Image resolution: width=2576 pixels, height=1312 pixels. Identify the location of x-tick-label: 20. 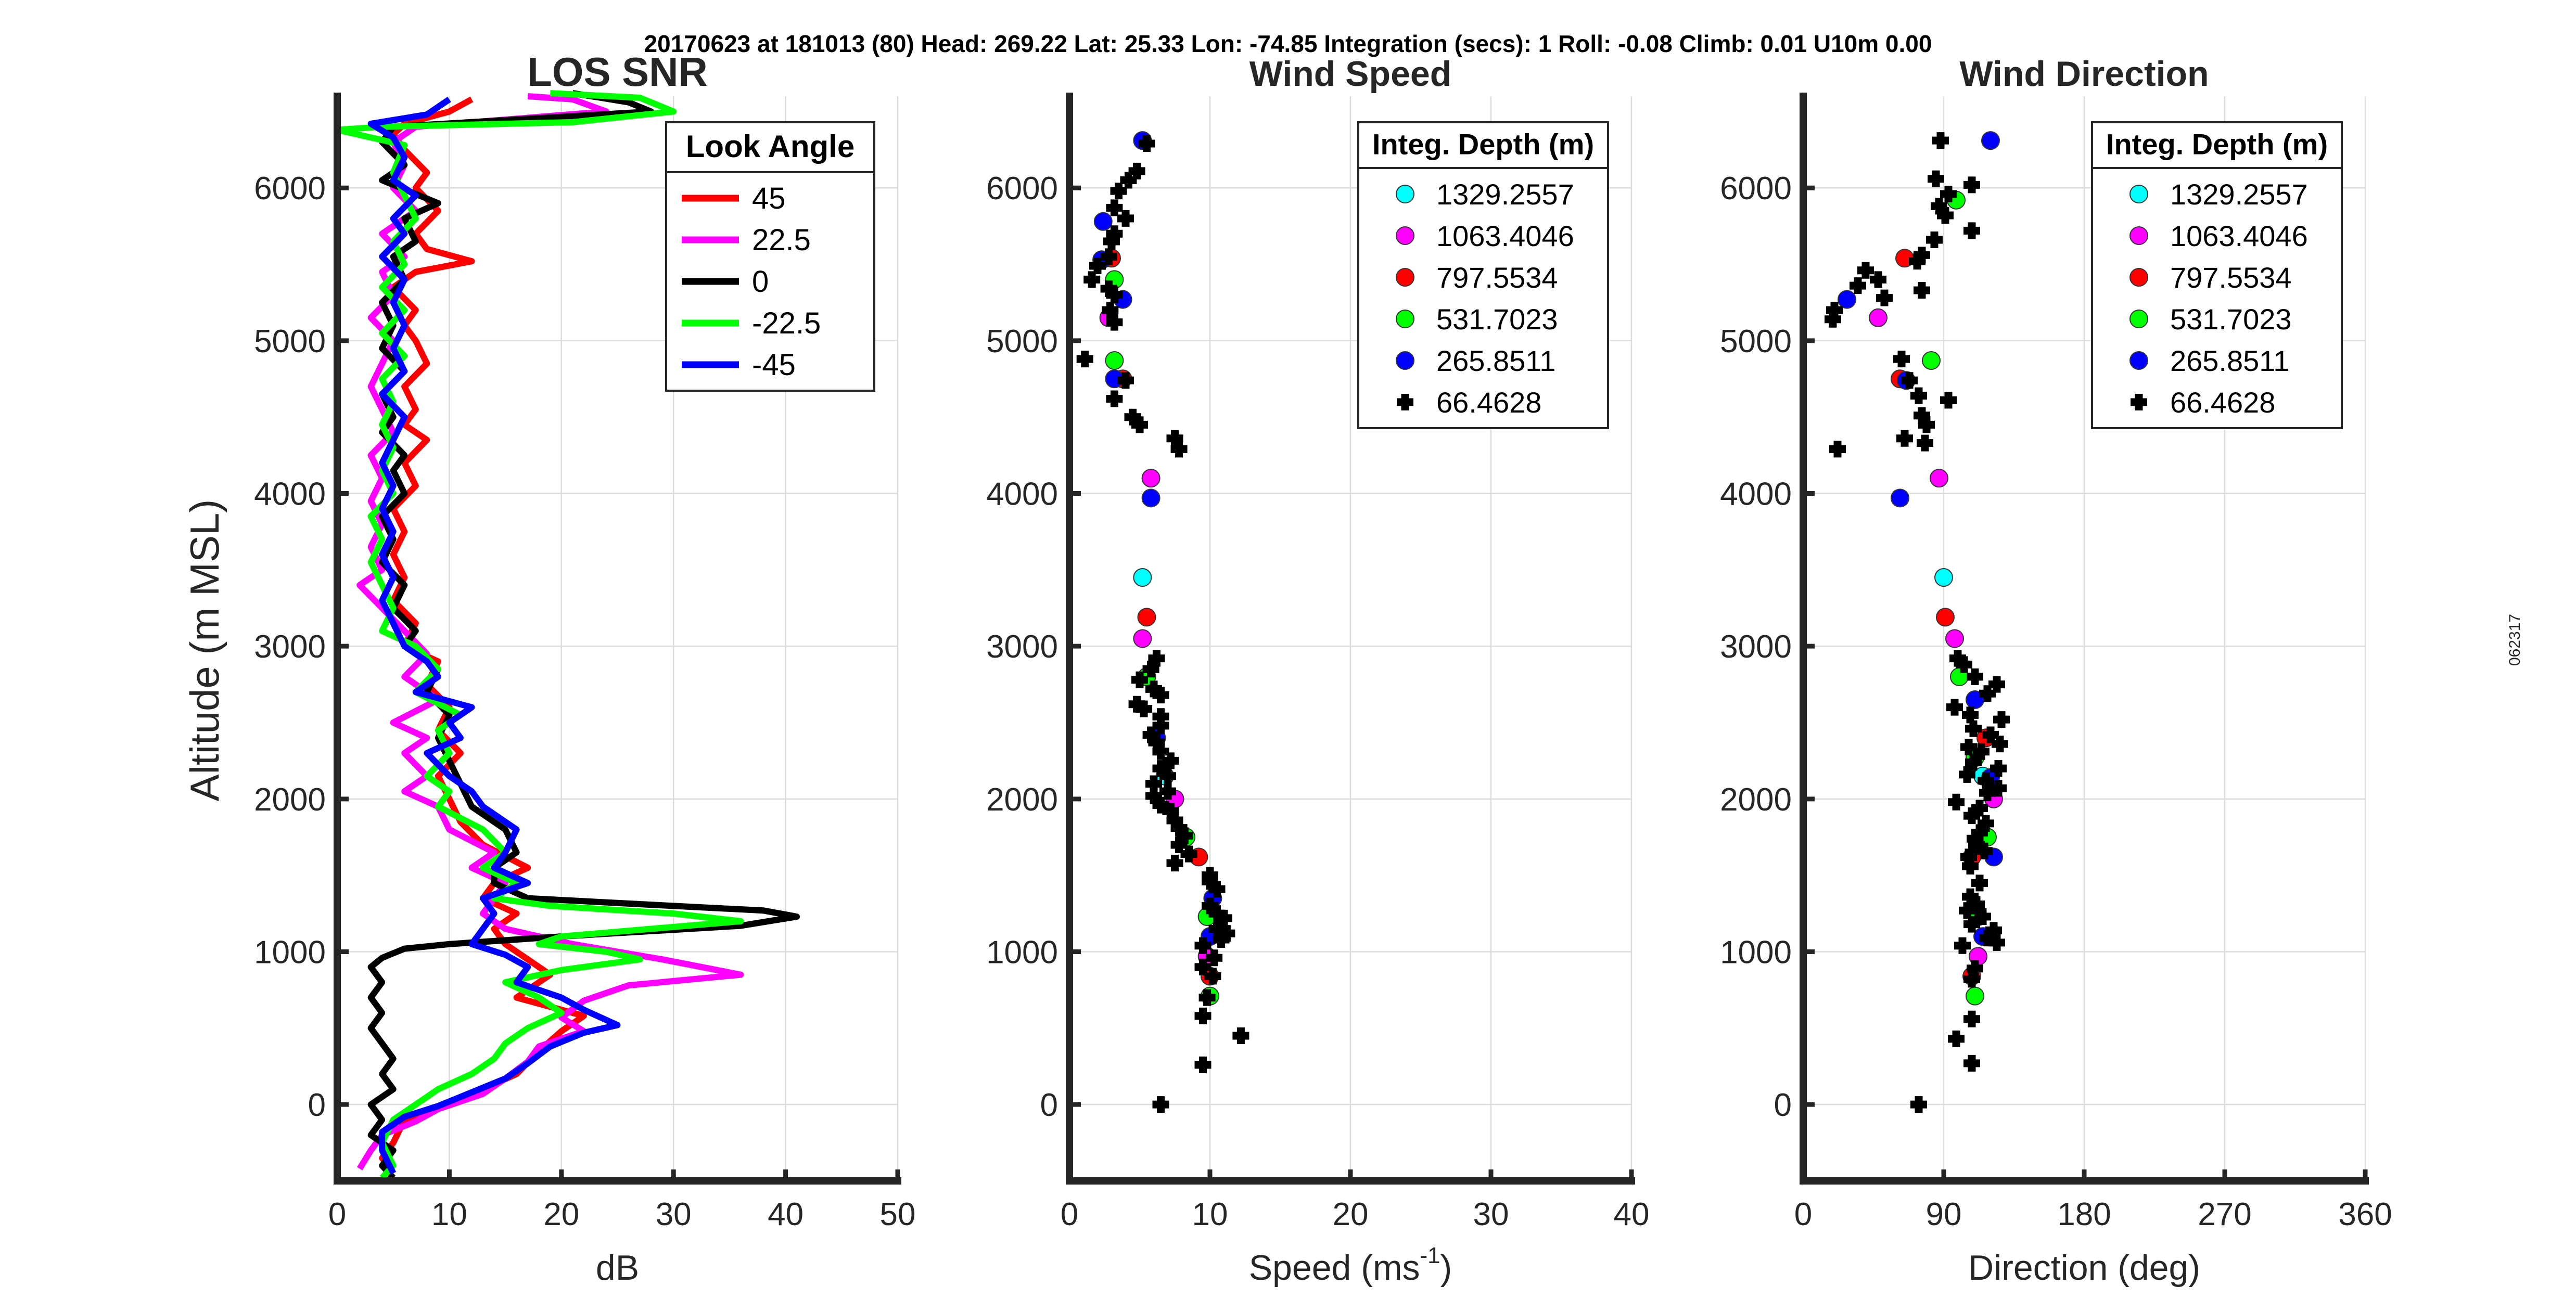
(1351, 1214).